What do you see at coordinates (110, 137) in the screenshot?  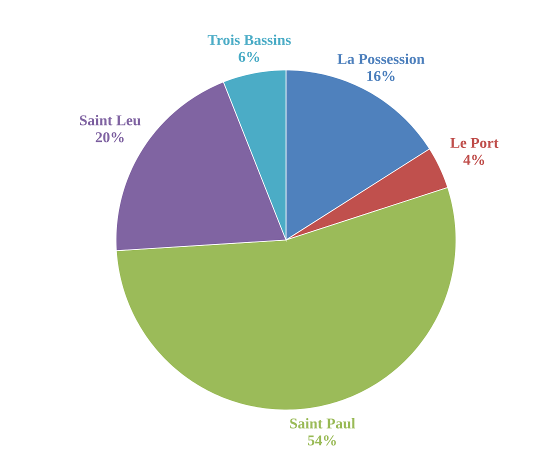 I see `data-label: 20%` at bounding box center [110, 137].